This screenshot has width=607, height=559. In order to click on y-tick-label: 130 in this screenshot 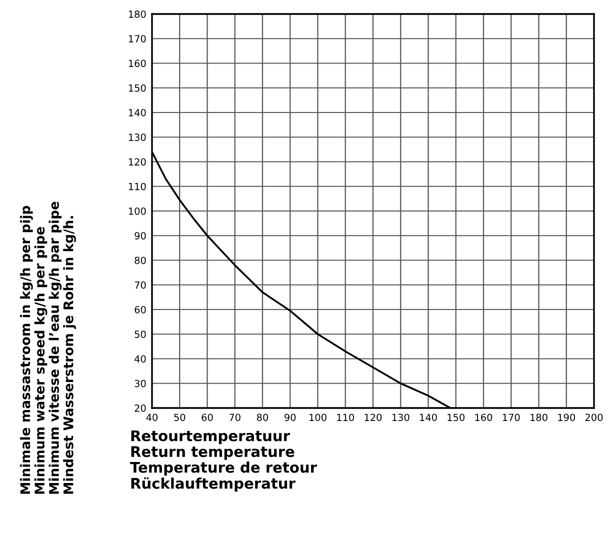, I will do `click(137, 137)`.